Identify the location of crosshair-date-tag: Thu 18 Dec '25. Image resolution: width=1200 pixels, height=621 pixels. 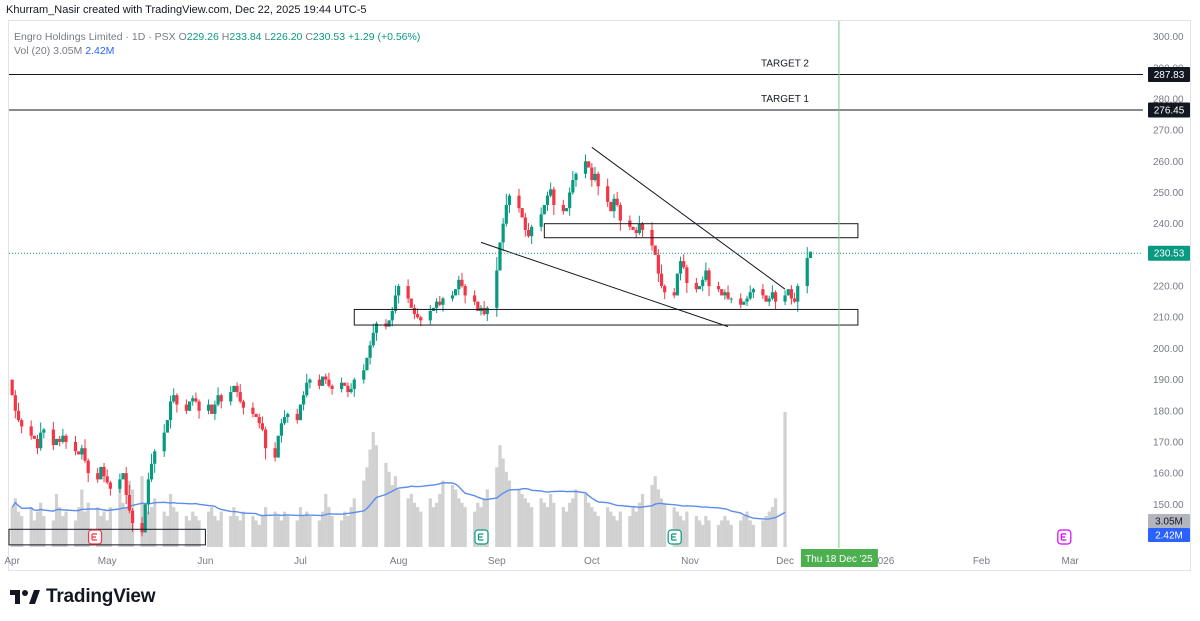
(839, 558).